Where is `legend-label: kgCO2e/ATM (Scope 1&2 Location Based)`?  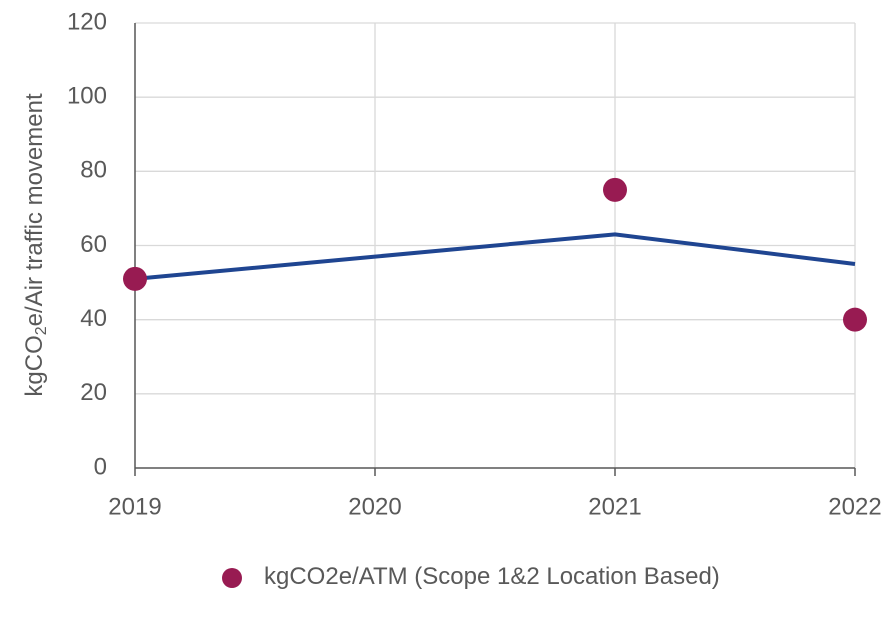 legend-label: kgCO2e/ATM (Scope 1&2 Location Based) is located at coordinates (492, 576).